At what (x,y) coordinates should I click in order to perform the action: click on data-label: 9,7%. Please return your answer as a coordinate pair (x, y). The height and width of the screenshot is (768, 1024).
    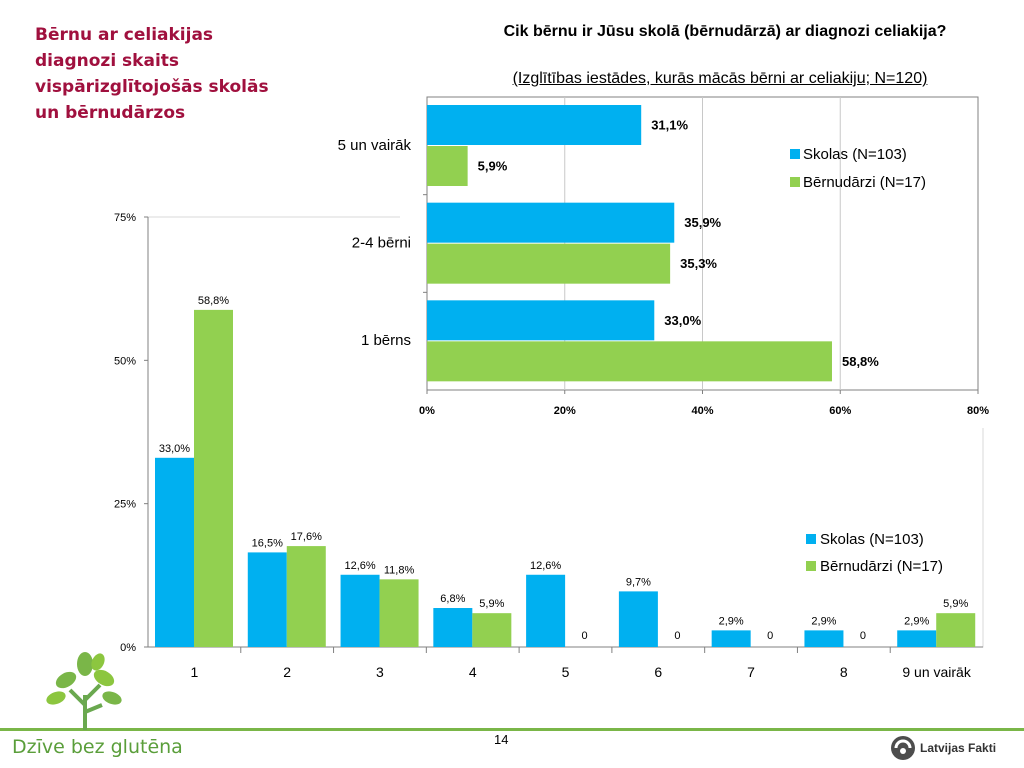
    Looking at the image, I should click on (638, 582).